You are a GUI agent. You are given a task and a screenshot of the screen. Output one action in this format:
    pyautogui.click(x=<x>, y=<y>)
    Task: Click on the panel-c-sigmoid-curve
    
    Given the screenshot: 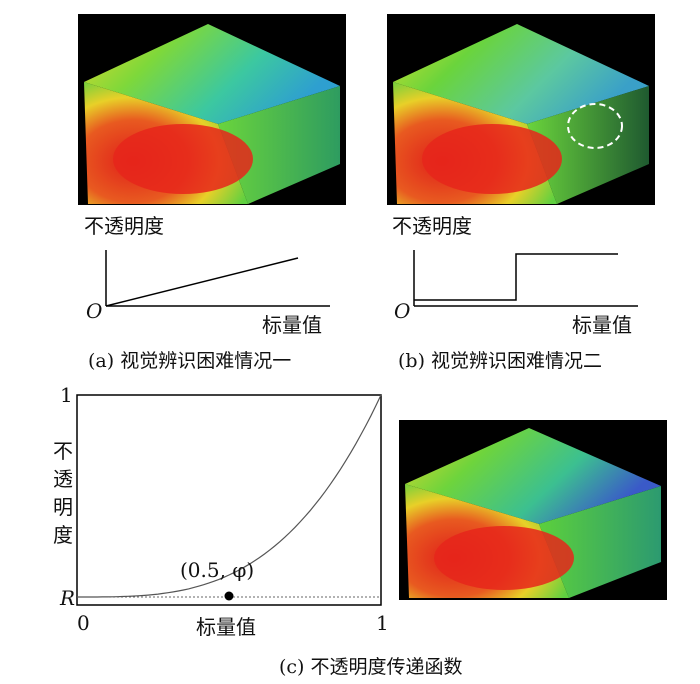 What is the action you would take?
    pyautogui.click(x=229, y=496)
    